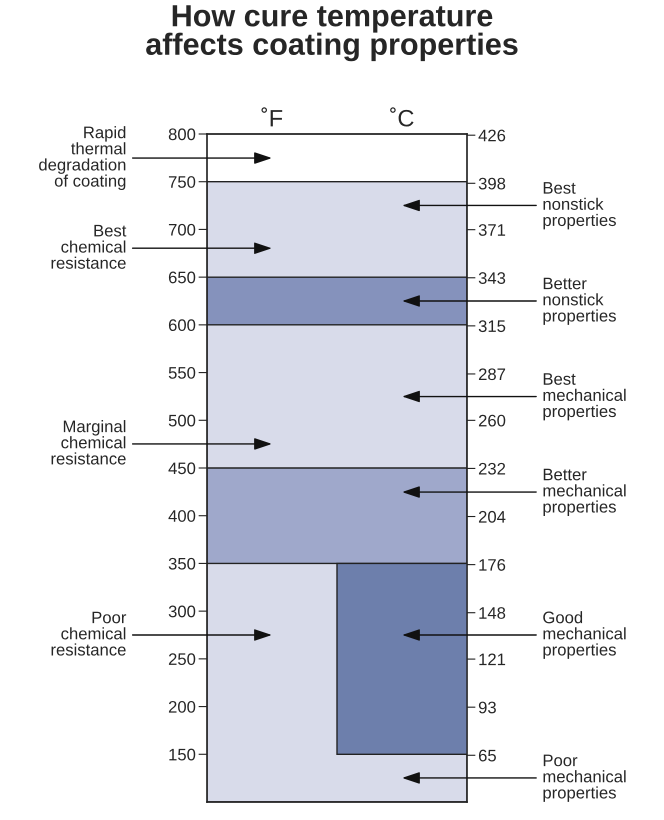  Describe the element at coordinates (584, 778) in the screenshot. I see `text: Poor mechanical properties` at that location.